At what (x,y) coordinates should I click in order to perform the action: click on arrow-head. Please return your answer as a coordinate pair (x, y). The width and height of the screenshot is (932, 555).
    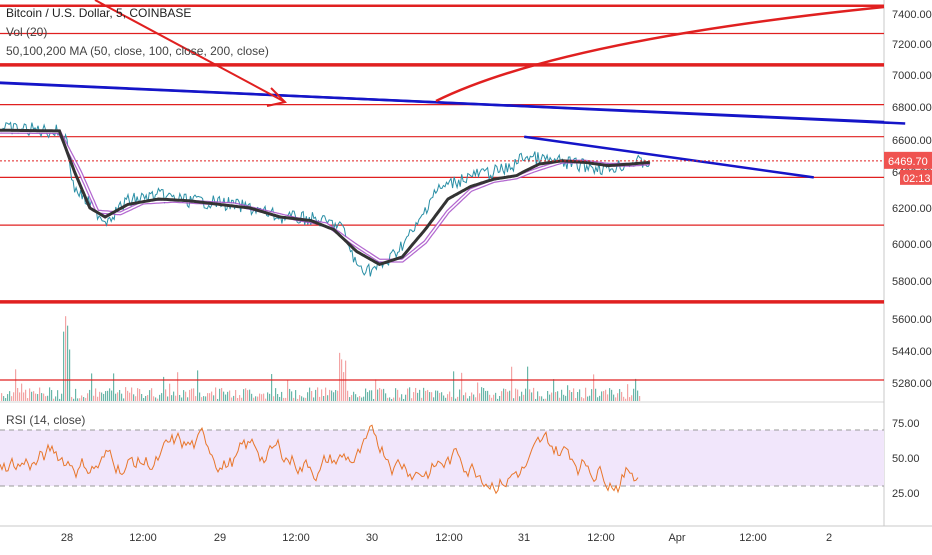
    Looking at the image, I should click on (276, 97).